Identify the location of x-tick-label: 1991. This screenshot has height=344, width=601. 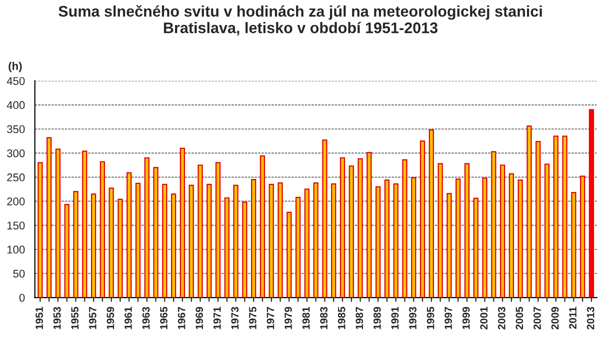
(395, 318).